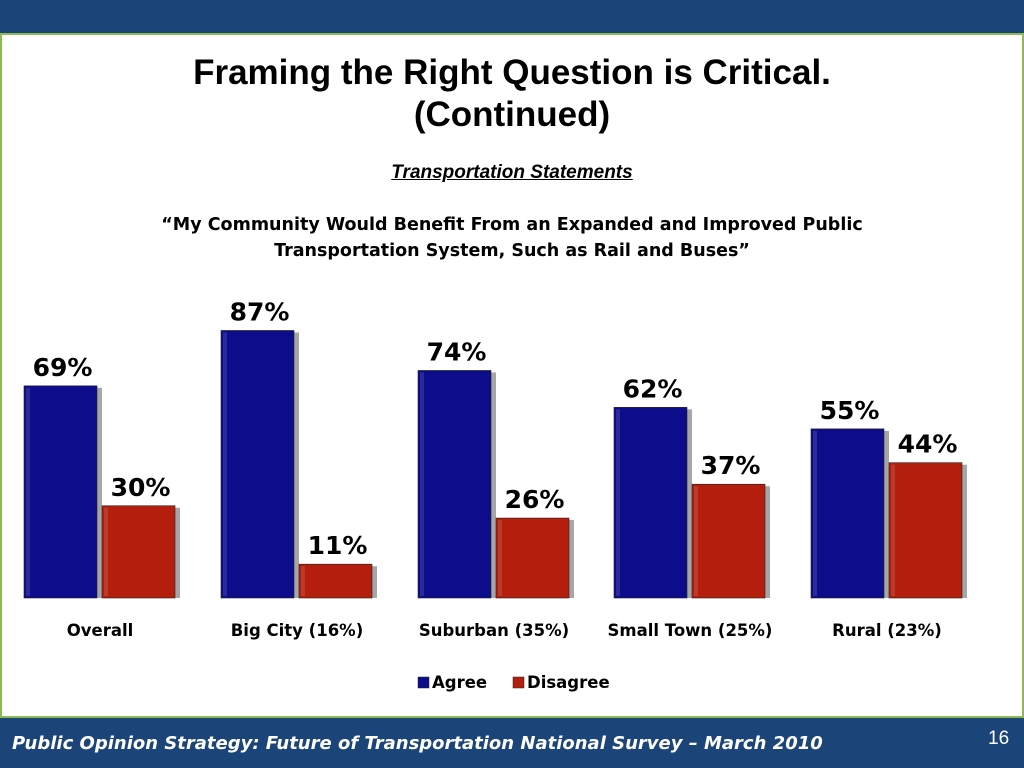 Image resolution: width=1024 pixels, height=768 pixels. Describe the element at coordinates (999, 738) in the screenshot. I see `page-number: 16` at that location.